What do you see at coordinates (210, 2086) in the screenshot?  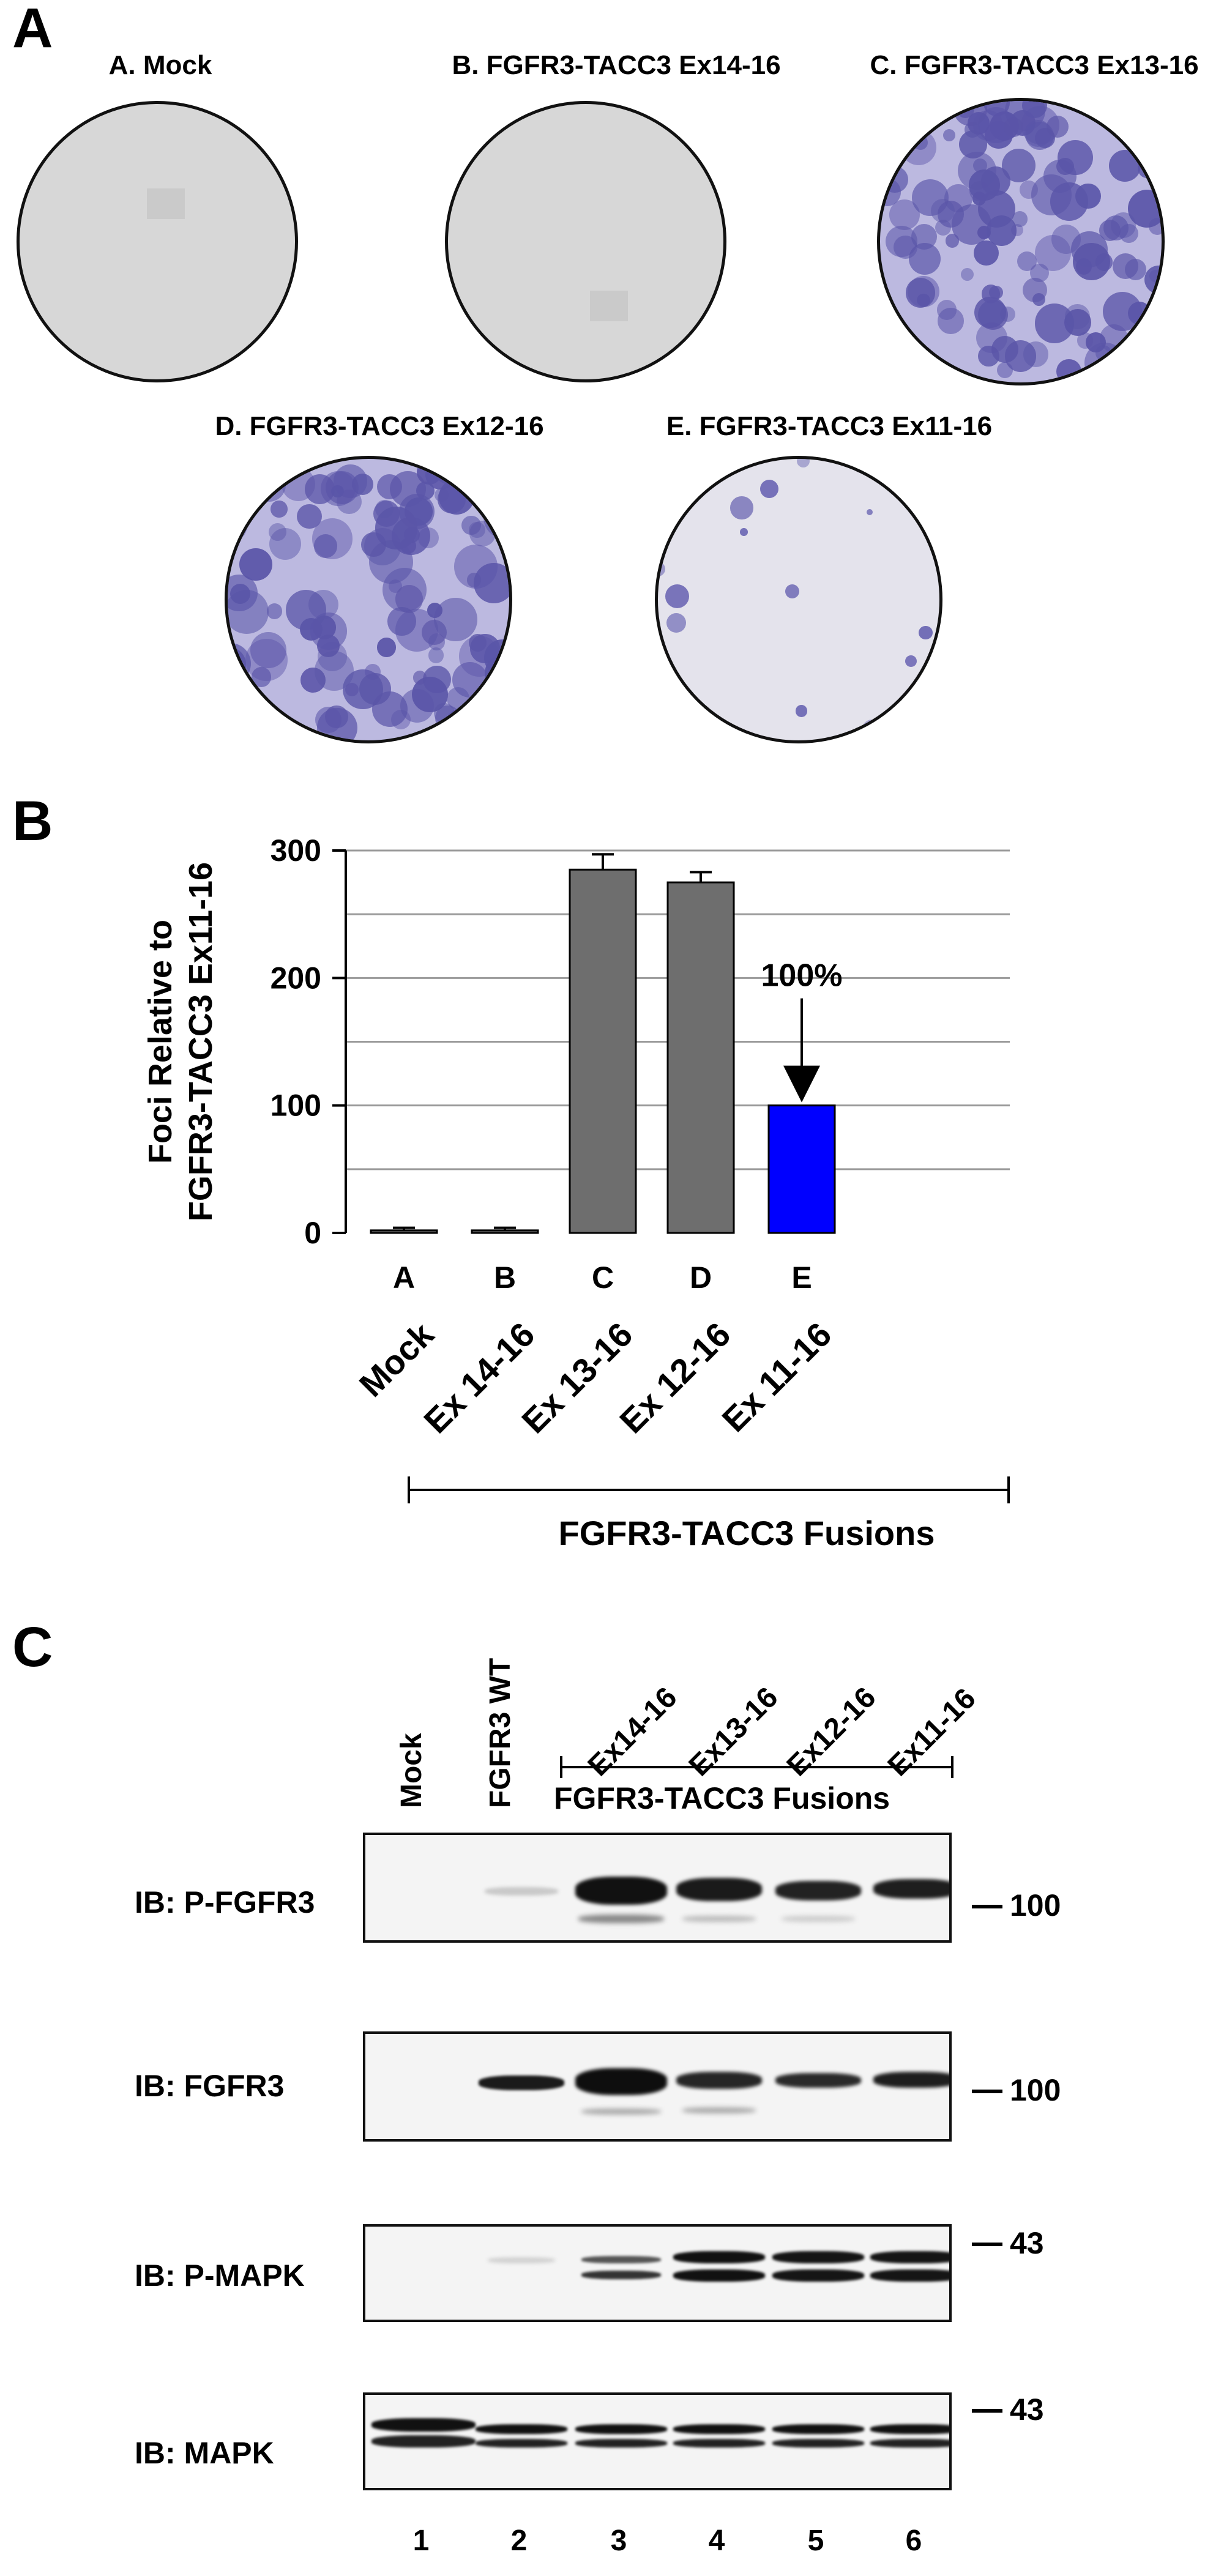 I see `blot-label-fgfr3: IB: FGFR3` at bounding box center [210, 2086].